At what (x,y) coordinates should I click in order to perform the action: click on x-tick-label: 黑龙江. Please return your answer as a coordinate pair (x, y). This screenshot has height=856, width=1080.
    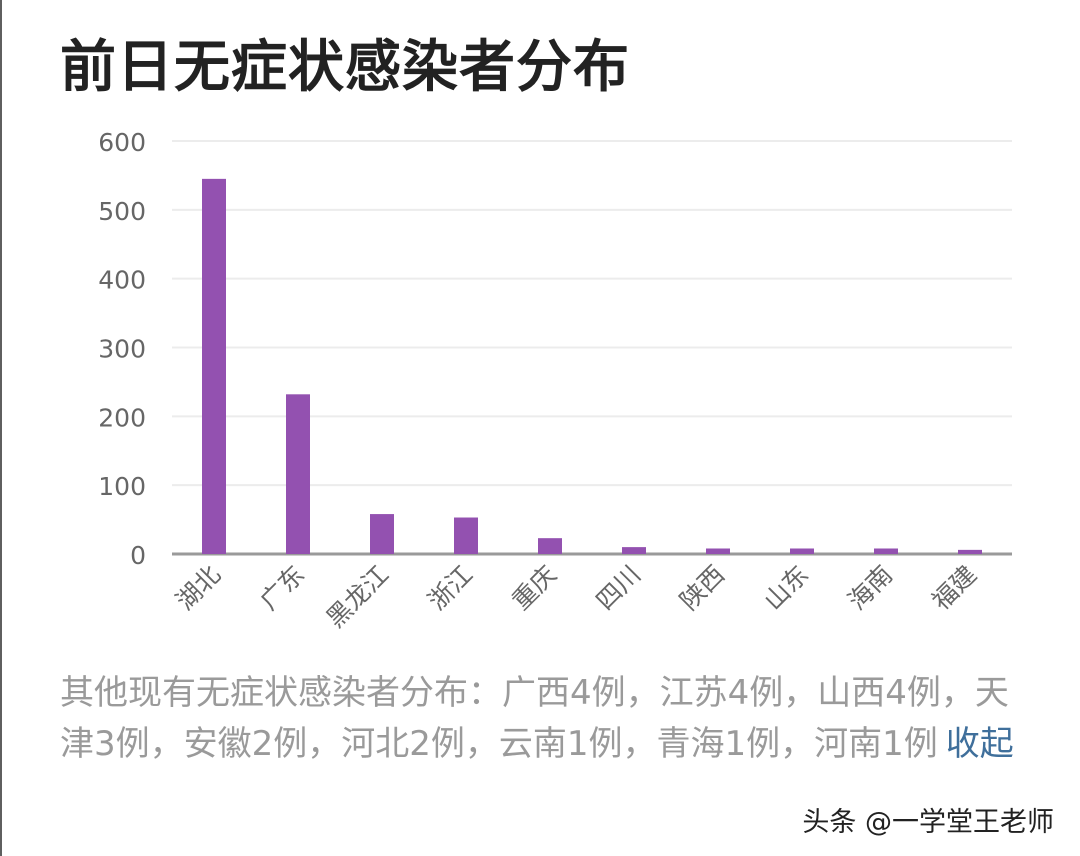
    Looking at the image, I should click on (358, 597).